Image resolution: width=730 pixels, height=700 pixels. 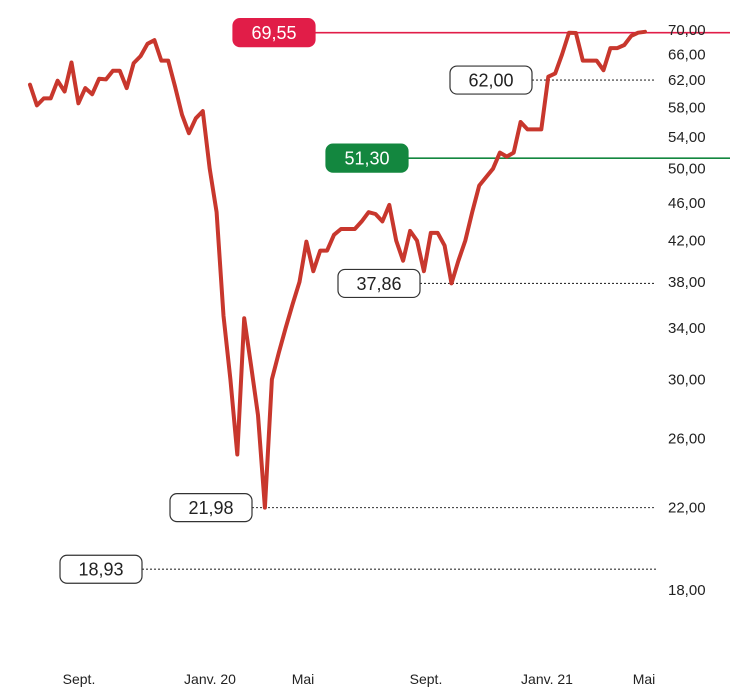 I want to click on annotation-value-label: 37,86, so click(x=378, y=284).